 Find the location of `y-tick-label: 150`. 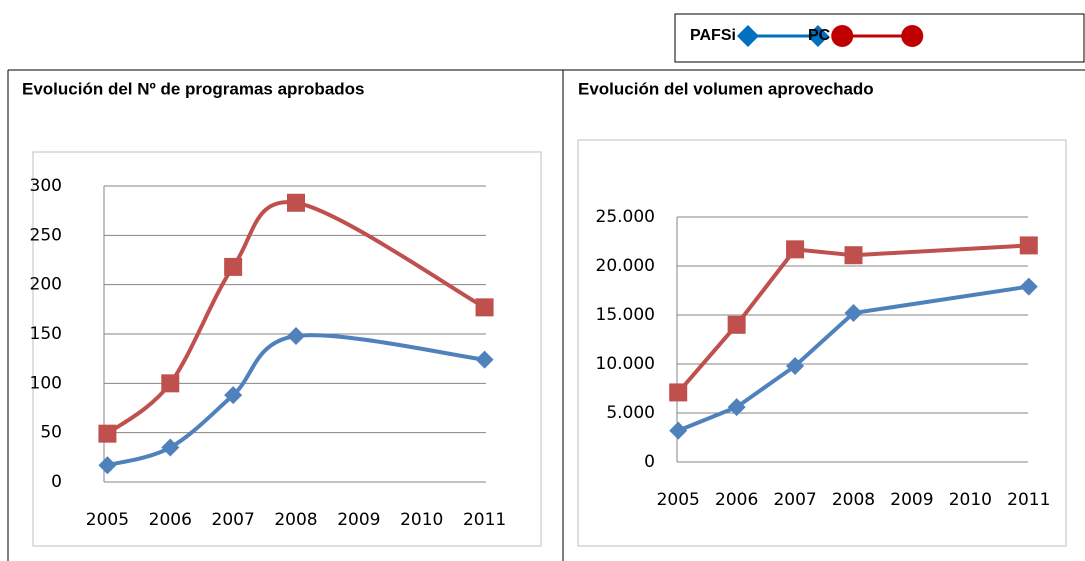

y-tick-label: 150 is located at coordinates (46, 334).